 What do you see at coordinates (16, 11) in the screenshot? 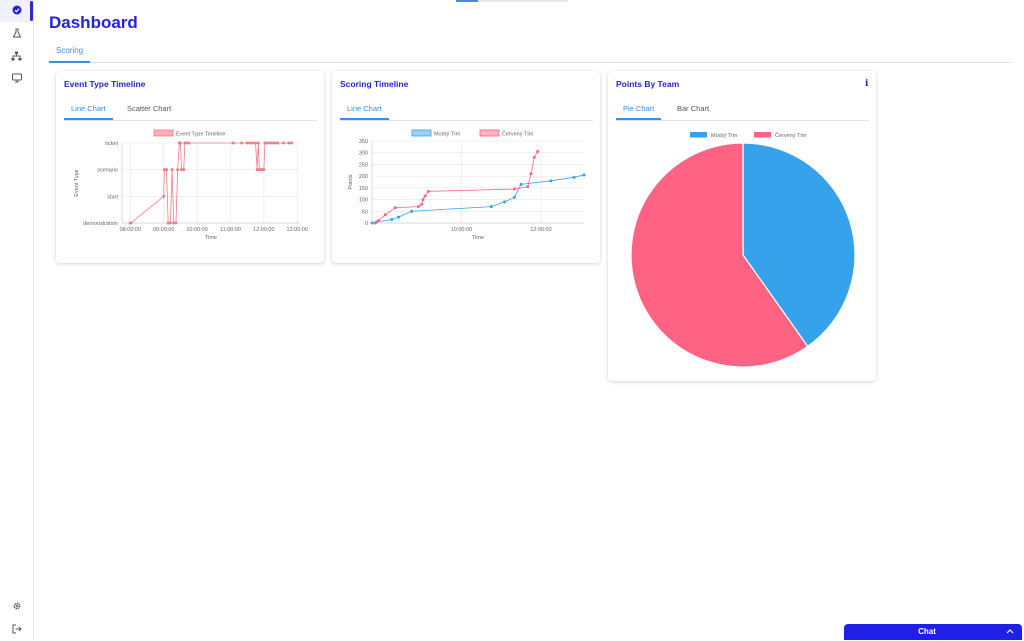
I see `sidebar-item-dashboard` at bounding box center [16, 11].